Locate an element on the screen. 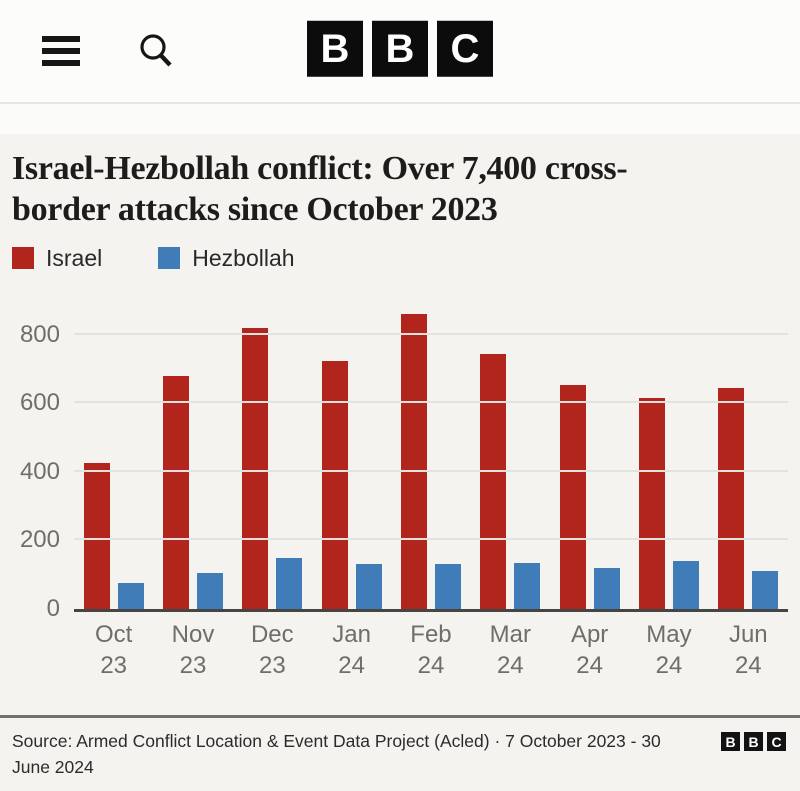 This screenshot has width=800, height=791. x-axis-label-mar-24: Mar 24 is located at coordinates (510, 649).